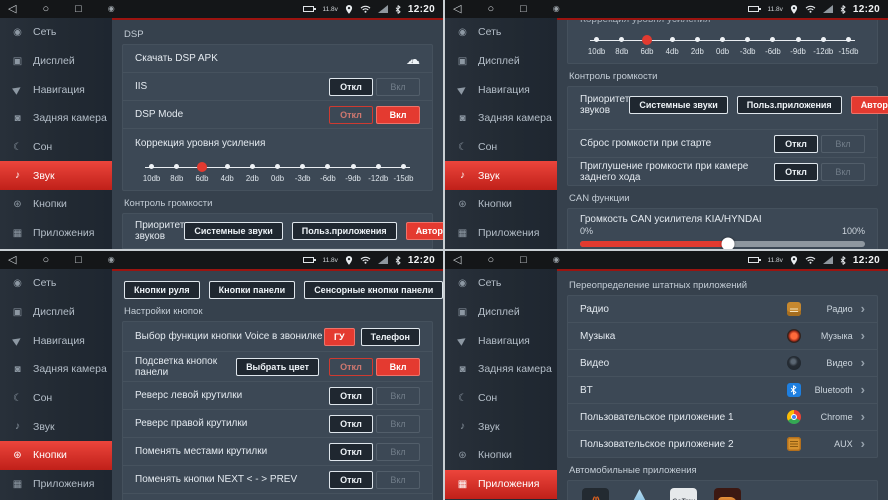 The height and width of the screenshot is (500, 888). I want to click on swap-knobs-off-button: Откл, so click(351, 451).